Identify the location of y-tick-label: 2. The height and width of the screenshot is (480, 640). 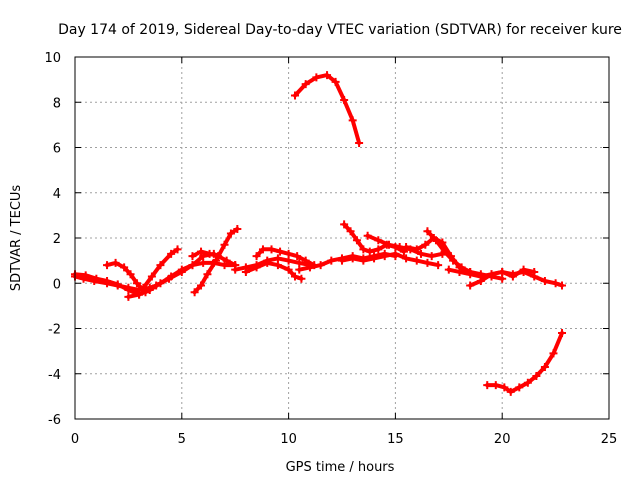
(57, 239).